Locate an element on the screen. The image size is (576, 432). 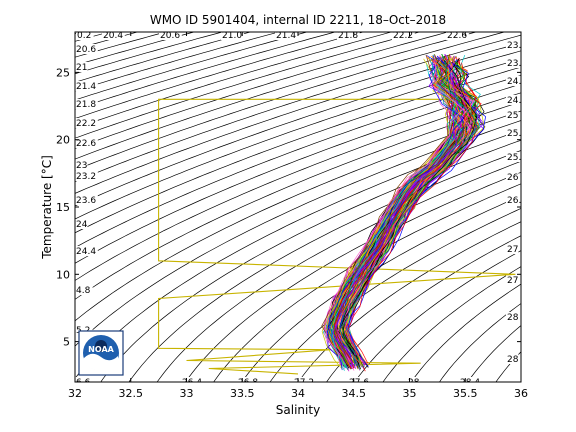
x-tick-label: 32 is located at coordinates (75, 393).